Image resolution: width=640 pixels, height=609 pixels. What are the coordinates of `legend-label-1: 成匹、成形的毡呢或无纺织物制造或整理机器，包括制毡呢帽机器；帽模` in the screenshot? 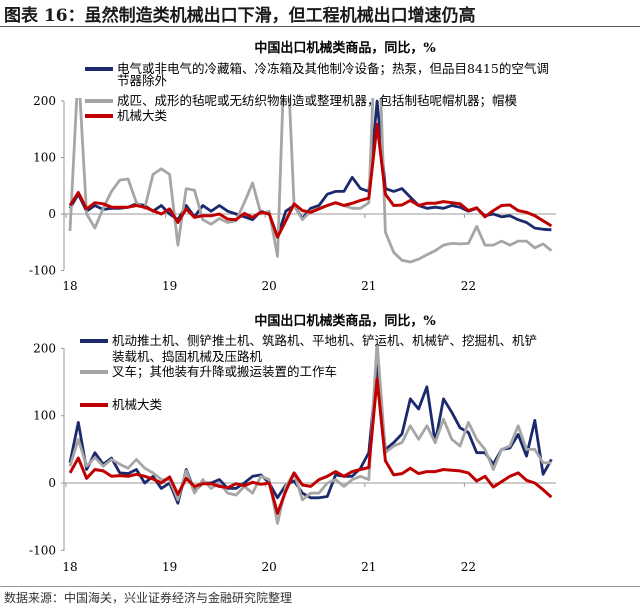 It's located at (317, 100).